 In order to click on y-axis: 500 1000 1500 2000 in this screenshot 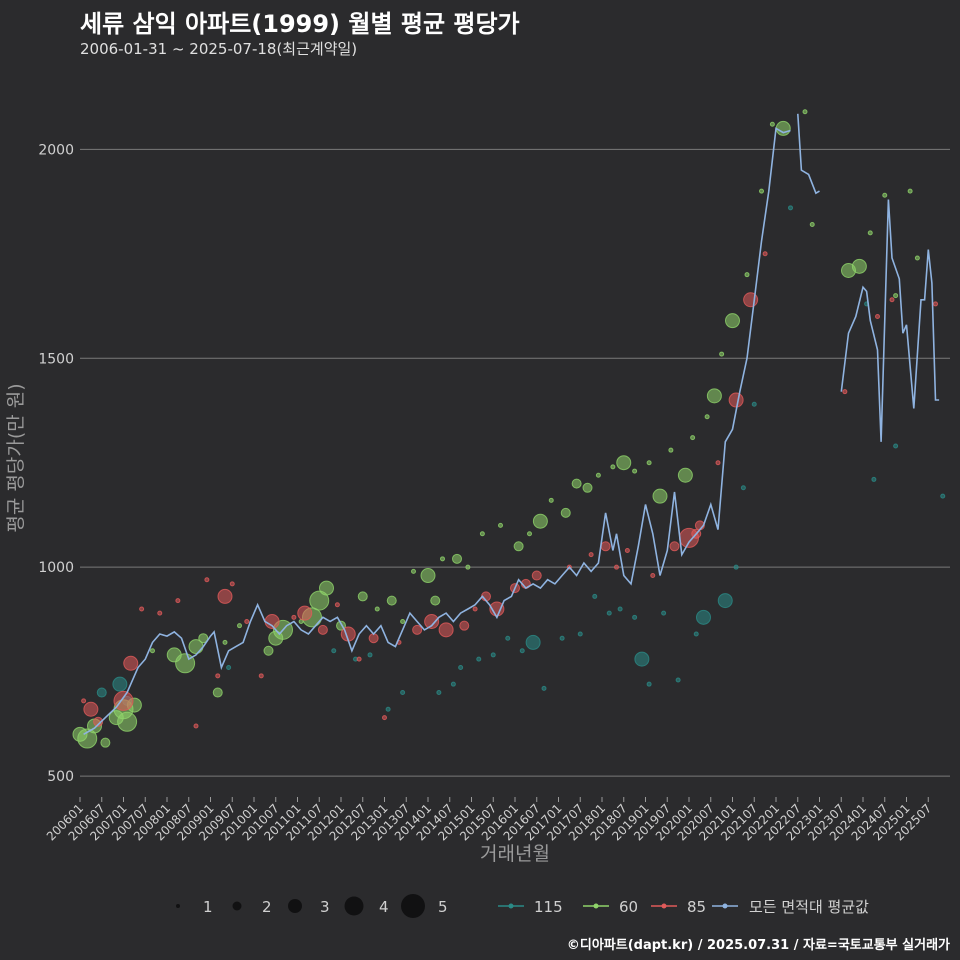, I will do `click(56, 463)`.